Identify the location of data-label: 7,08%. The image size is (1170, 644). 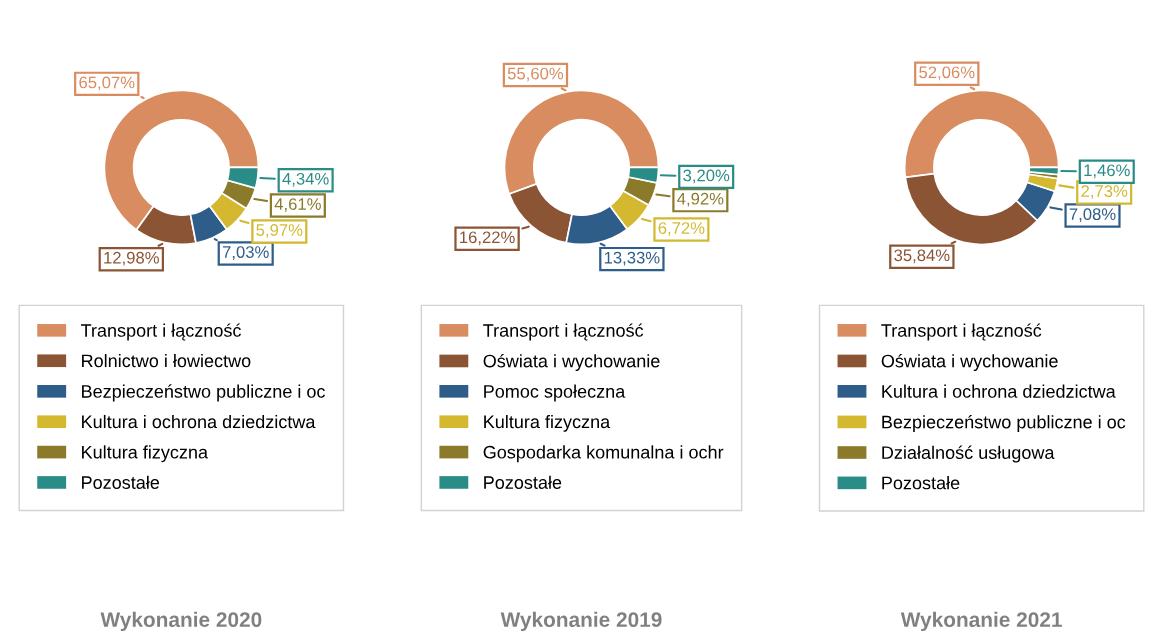
(1092, 215).